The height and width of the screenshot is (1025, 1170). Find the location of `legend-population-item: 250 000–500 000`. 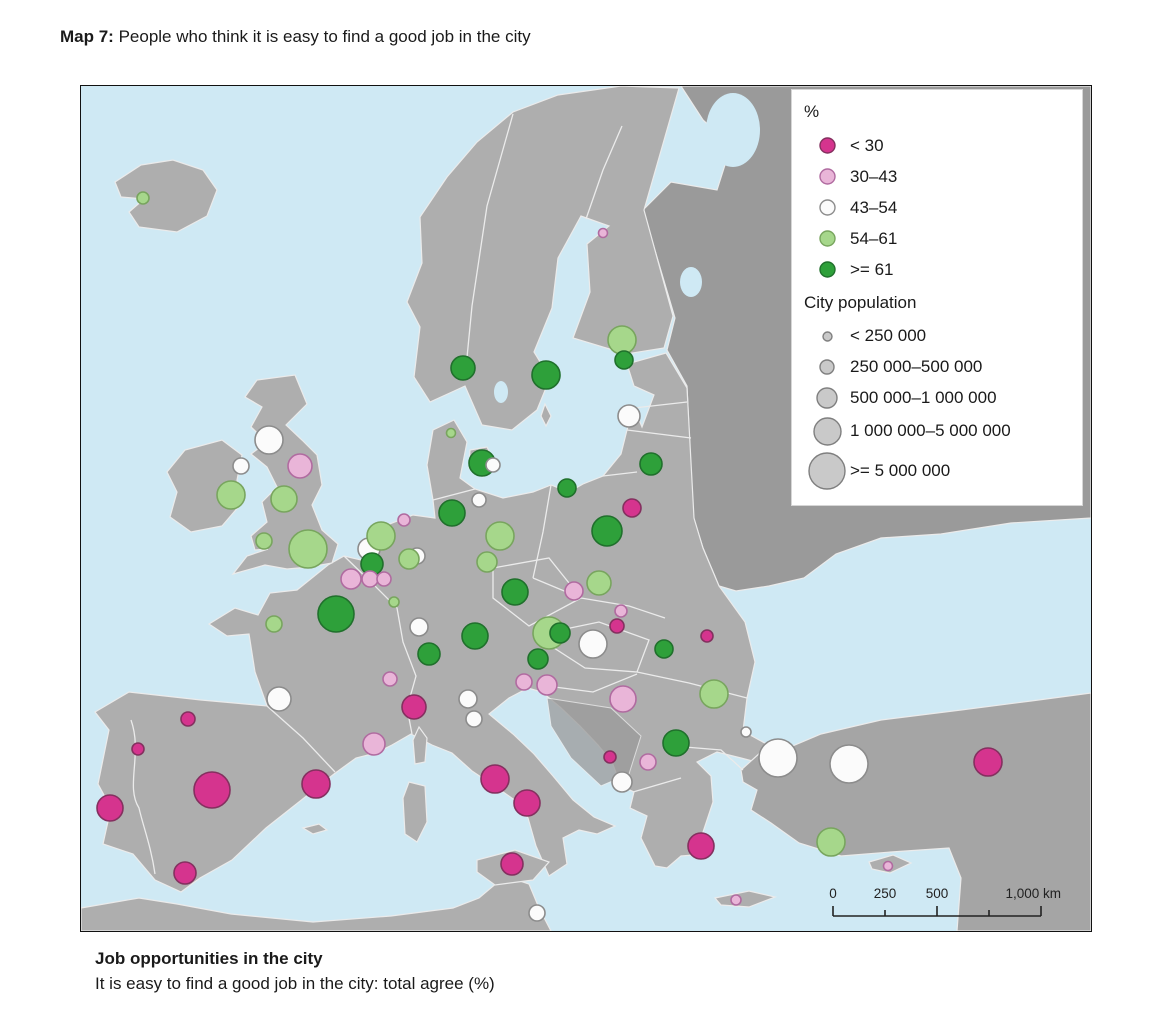

legend-population-item: 250 000–500 000 is located at coordinates (943, 366).